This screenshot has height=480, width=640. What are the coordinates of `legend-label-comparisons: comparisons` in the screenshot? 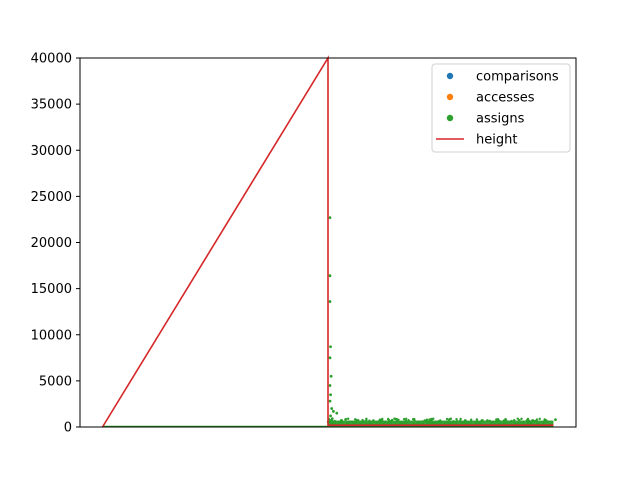 It's located at (517, 77).